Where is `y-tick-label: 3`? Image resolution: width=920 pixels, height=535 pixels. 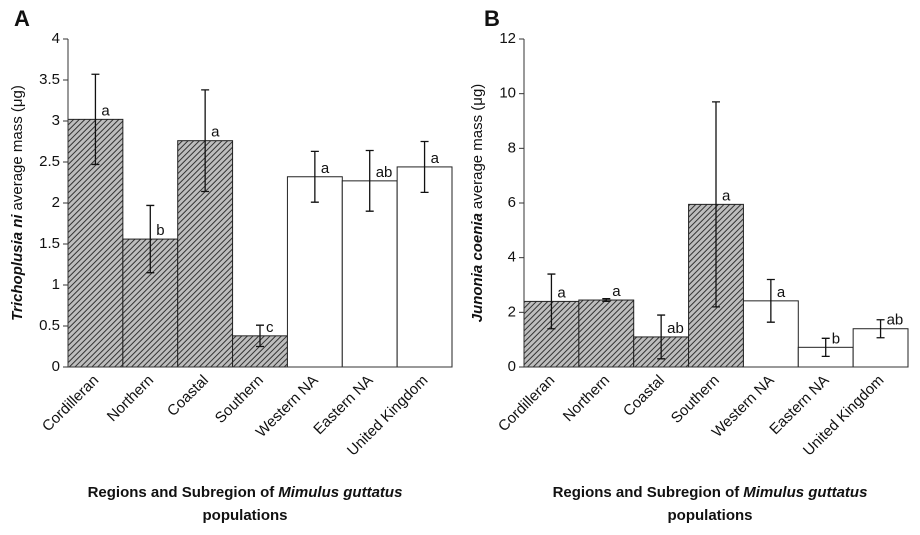 y-tick-label: 3 is located at coordinates (56, 120).